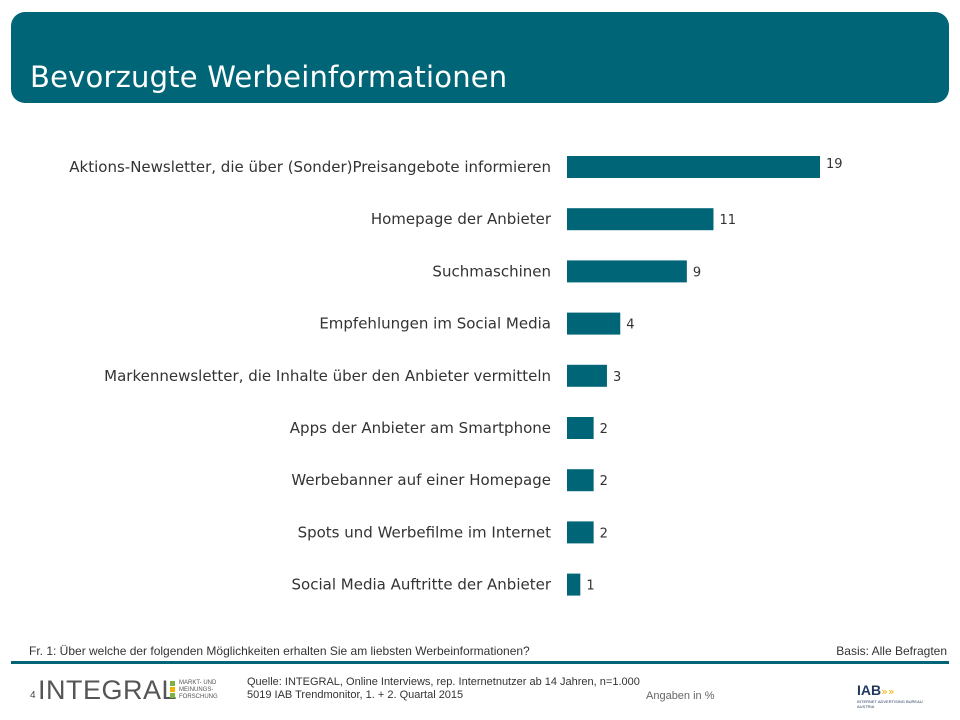 This screenshot has width=960, height=720. Describe the element at coordinates (590, 586) in the screenshot. I see `value-label: 1` at that location.